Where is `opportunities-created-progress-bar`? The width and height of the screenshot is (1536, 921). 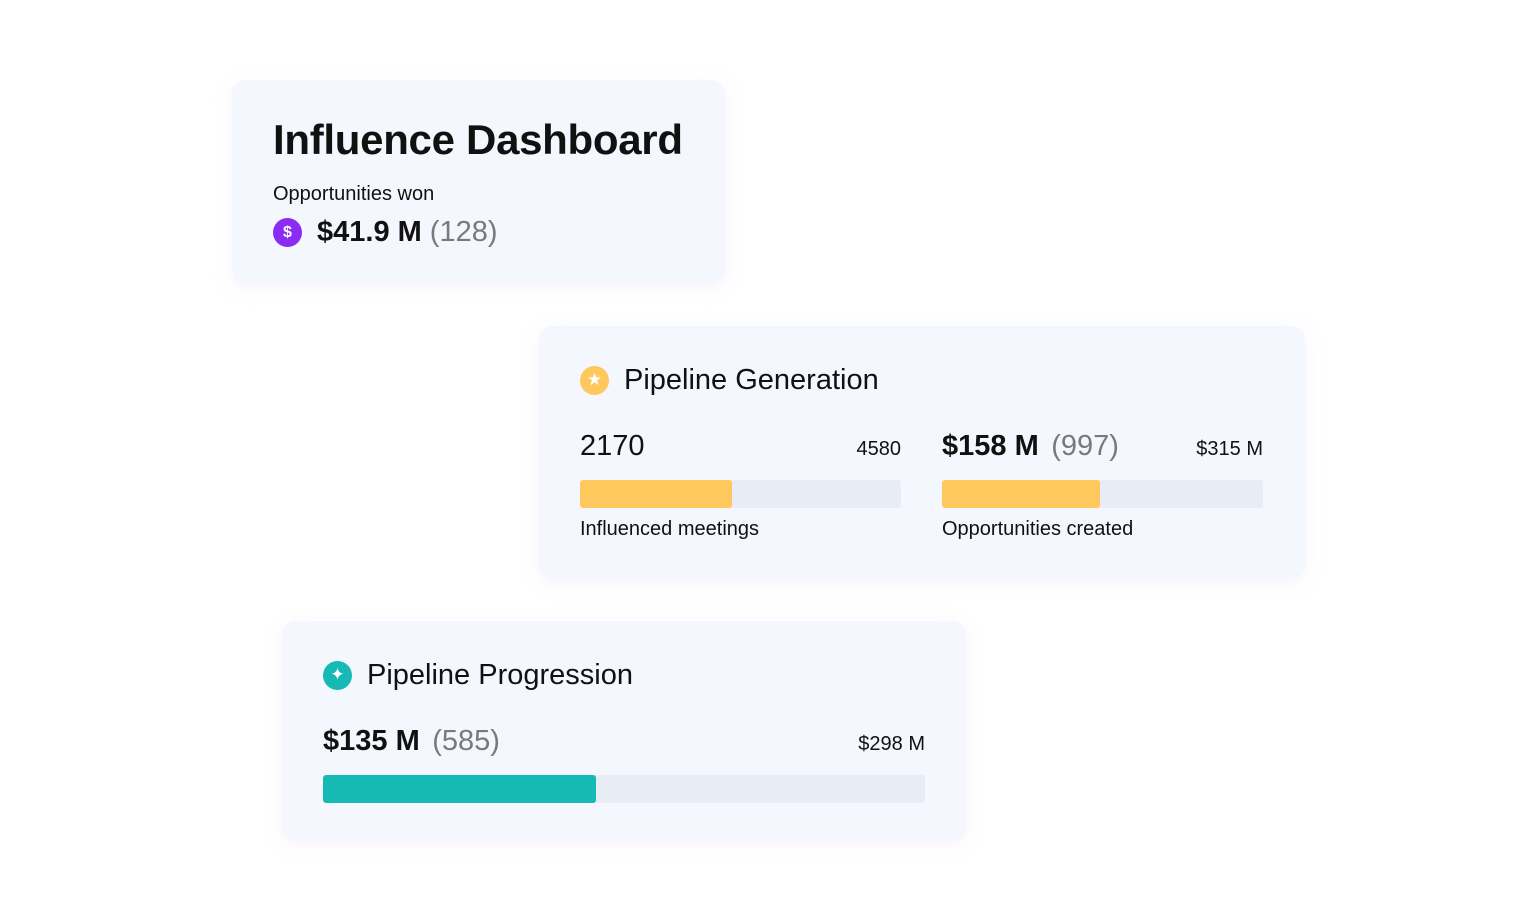 opportunities-created-progress-bar is located at coordinates (1102, 494).